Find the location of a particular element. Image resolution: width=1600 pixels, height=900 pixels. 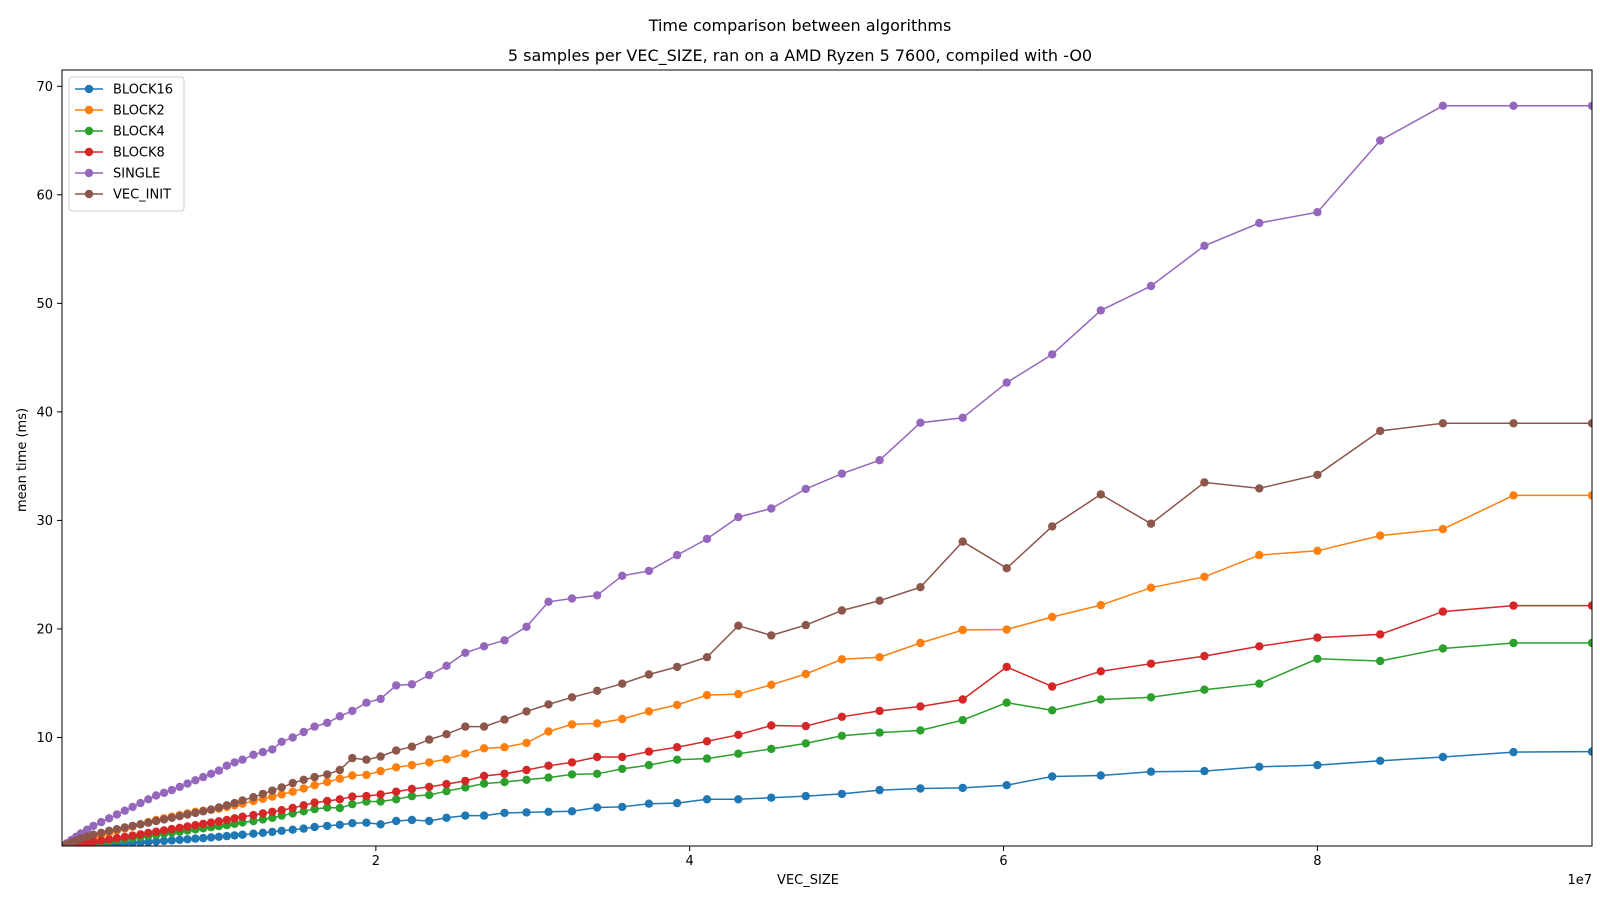

y-tick-label: 40 is located at coordinates (44, 412).